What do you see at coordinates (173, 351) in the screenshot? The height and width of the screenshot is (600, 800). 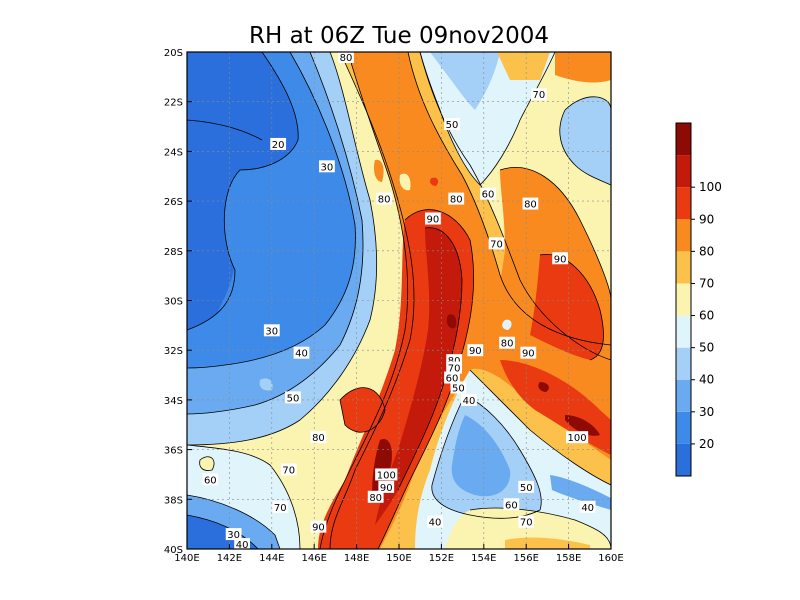 I see `y-tick-label: 32S` at bounding box center [173, 351].